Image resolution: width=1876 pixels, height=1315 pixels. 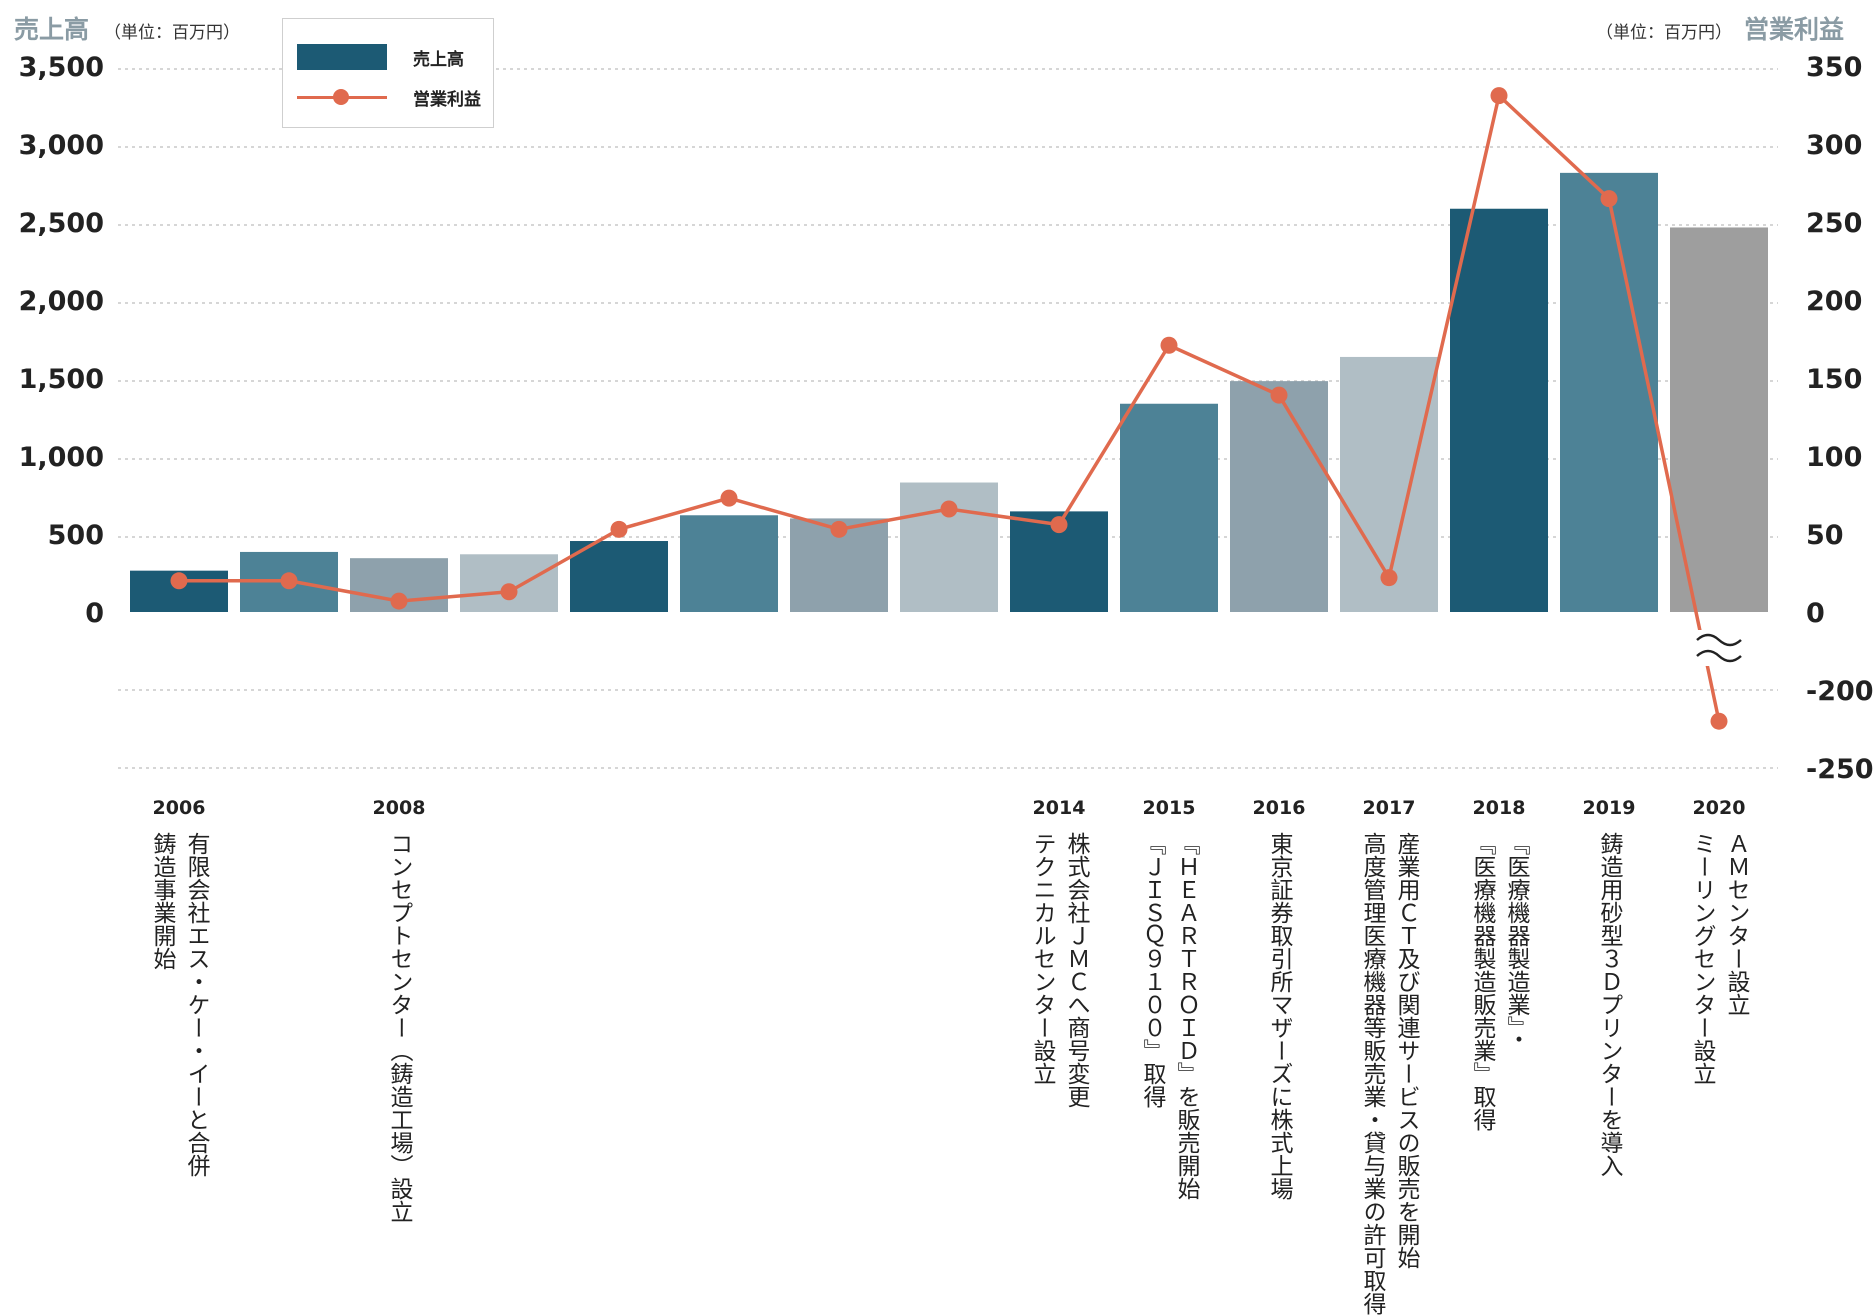 What do you see at coordinates (1719, 721) in the screenshot?
I see `profit-point-2020` at bounding box center [1719, 721].